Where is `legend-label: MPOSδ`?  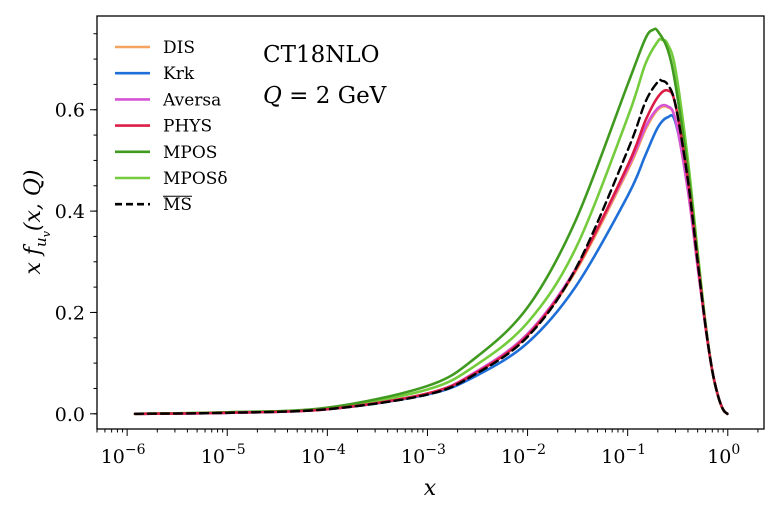
legend-label: MPOSδ is located at coordinates (195, 179).